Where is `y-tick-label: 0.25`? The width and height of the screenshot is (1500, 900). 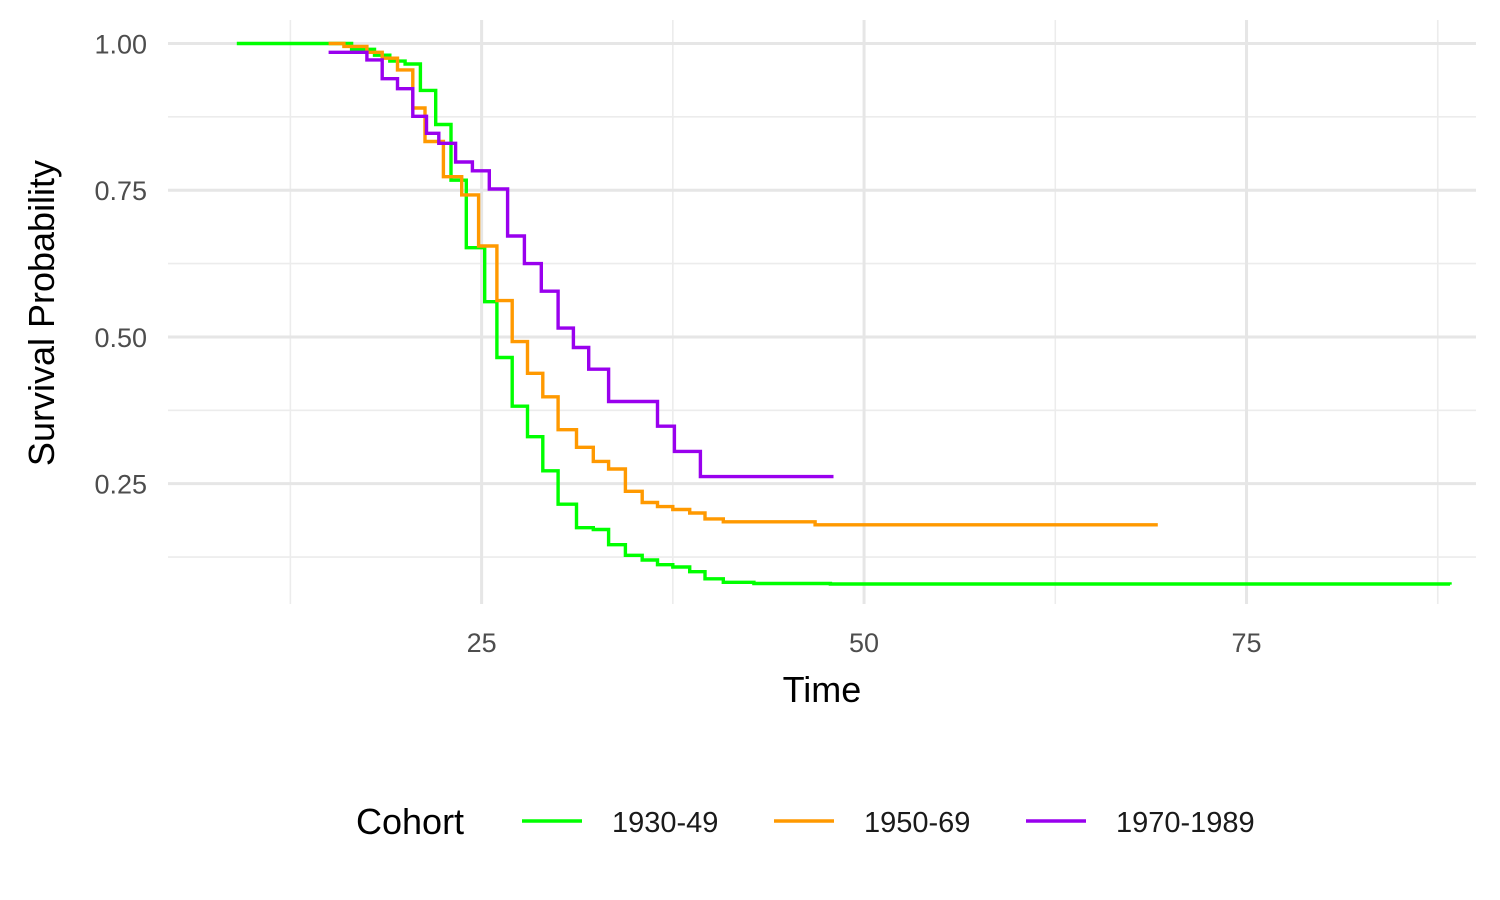 y-tick-label: 0.25 is located at coordinates (120, 485).